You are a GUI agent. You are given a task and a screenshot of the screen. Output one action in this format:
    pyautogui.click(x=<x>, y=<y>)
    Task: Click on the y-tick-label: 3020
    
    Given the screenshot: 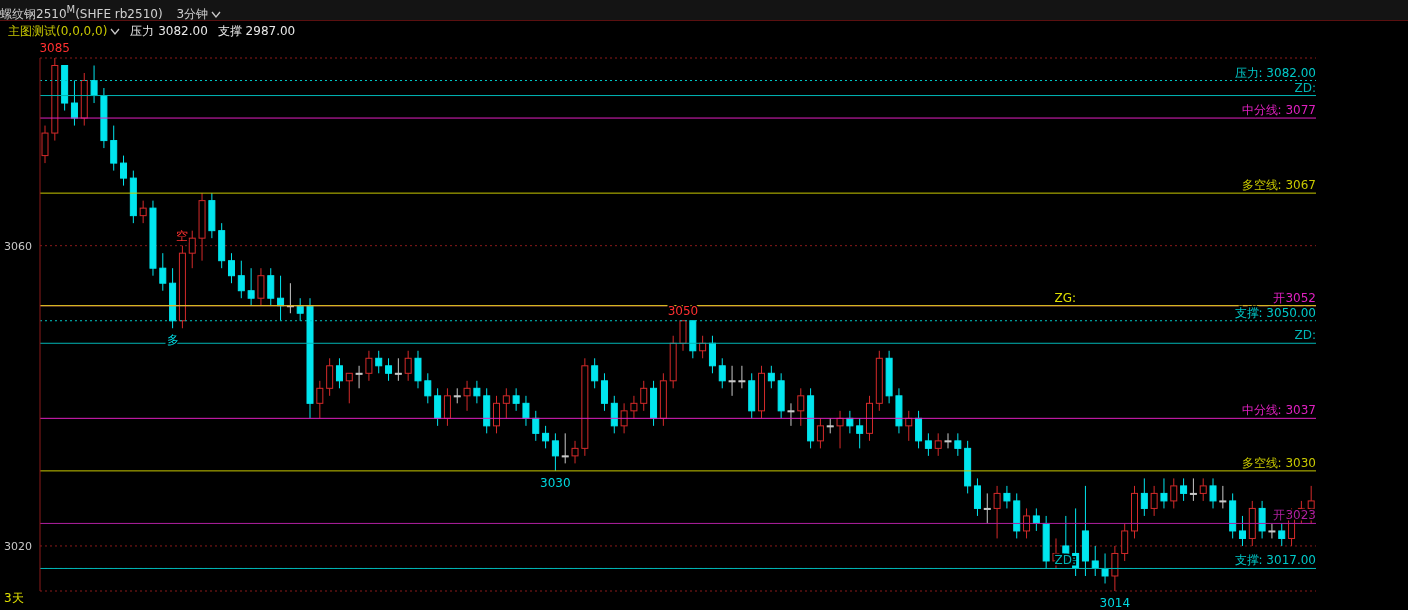 What is the action you would take?
    pyautogui.click(x=18, y=546)
    